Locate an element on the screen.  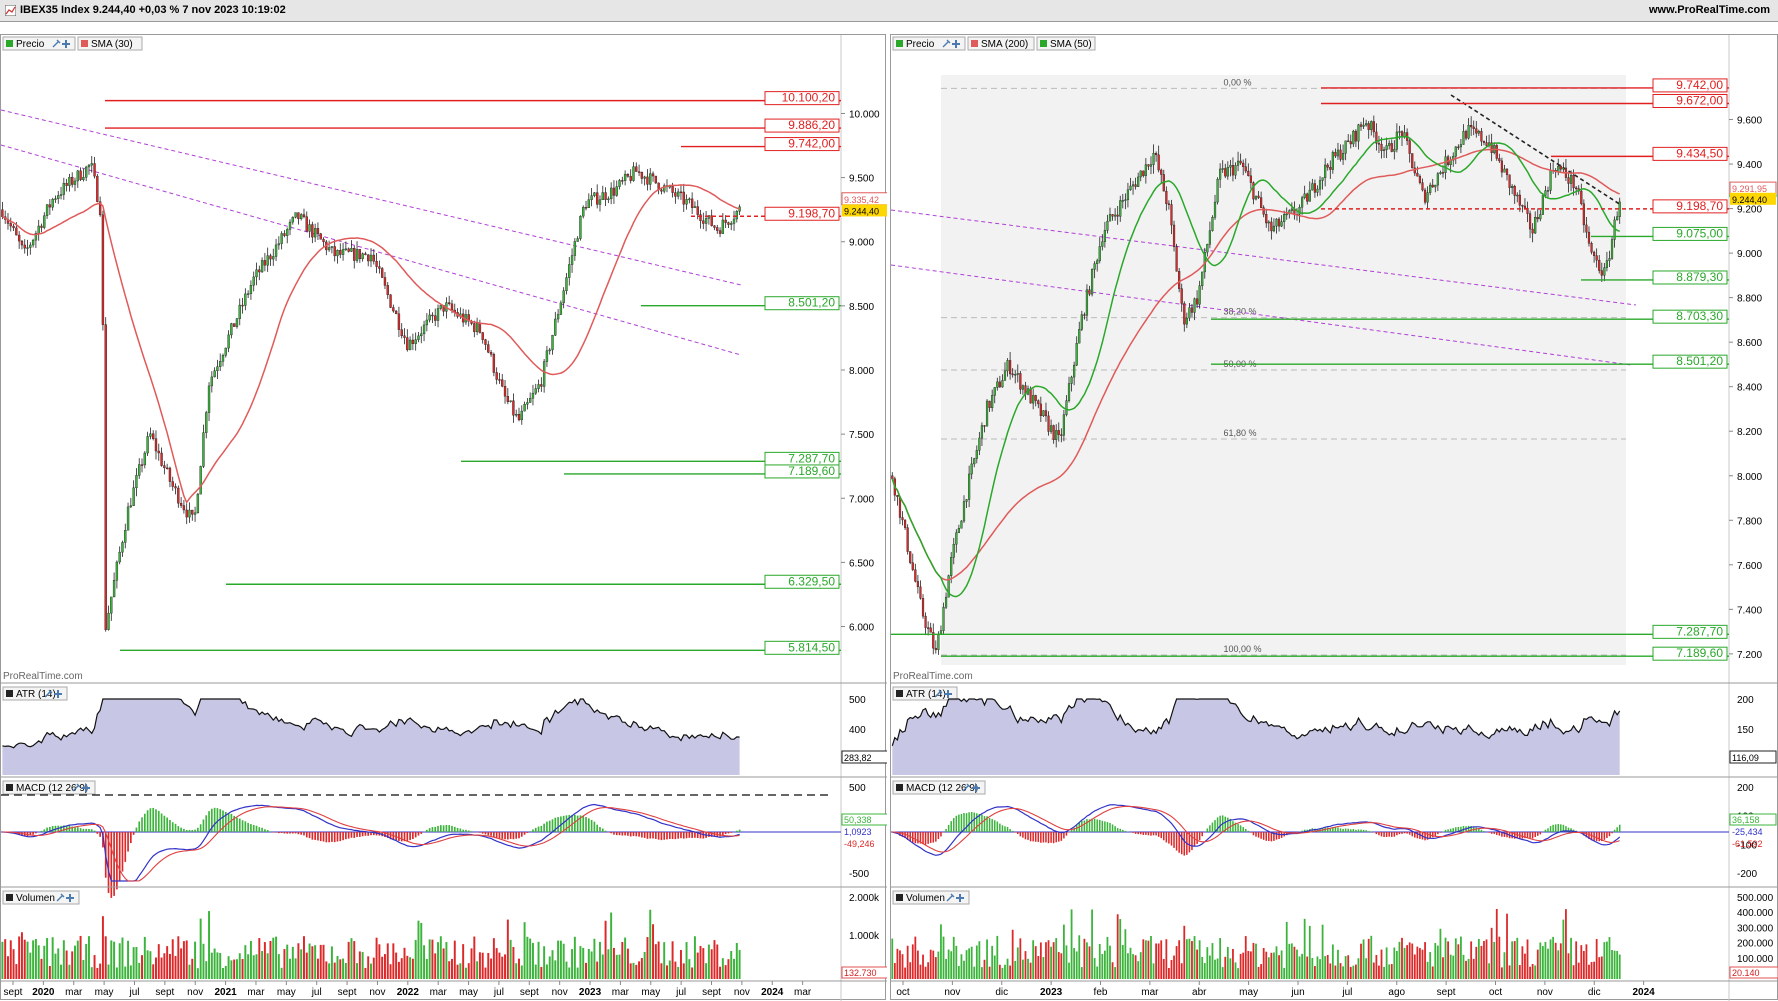
macd-line is located at coordinates (1256, 830).